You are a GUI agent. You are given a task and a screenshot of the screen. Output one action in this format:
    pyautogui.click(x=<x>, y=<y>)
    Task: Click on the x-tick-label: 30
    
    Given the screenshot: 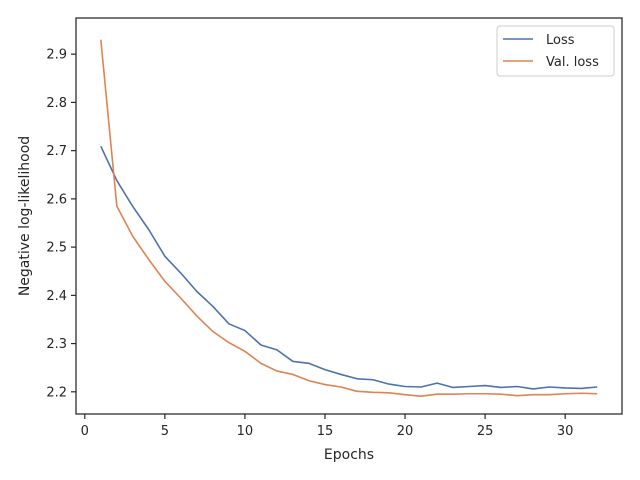 What is the action you would take?
    pyautogui.click(x=565, y=431)
    